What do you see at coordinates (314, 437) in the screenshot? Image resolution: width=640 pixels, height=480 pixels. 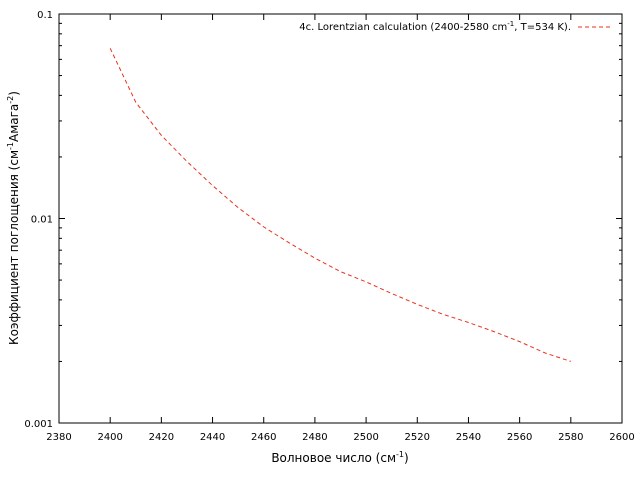 I see `x-tick-label: 2480` at bounding box center [314, 437].